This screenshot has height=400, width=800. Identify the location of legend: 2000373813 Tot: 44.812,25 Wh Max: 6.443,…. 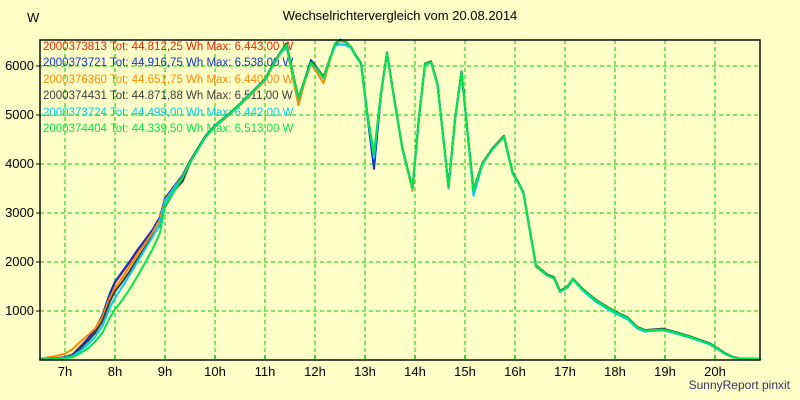
(168, 88).